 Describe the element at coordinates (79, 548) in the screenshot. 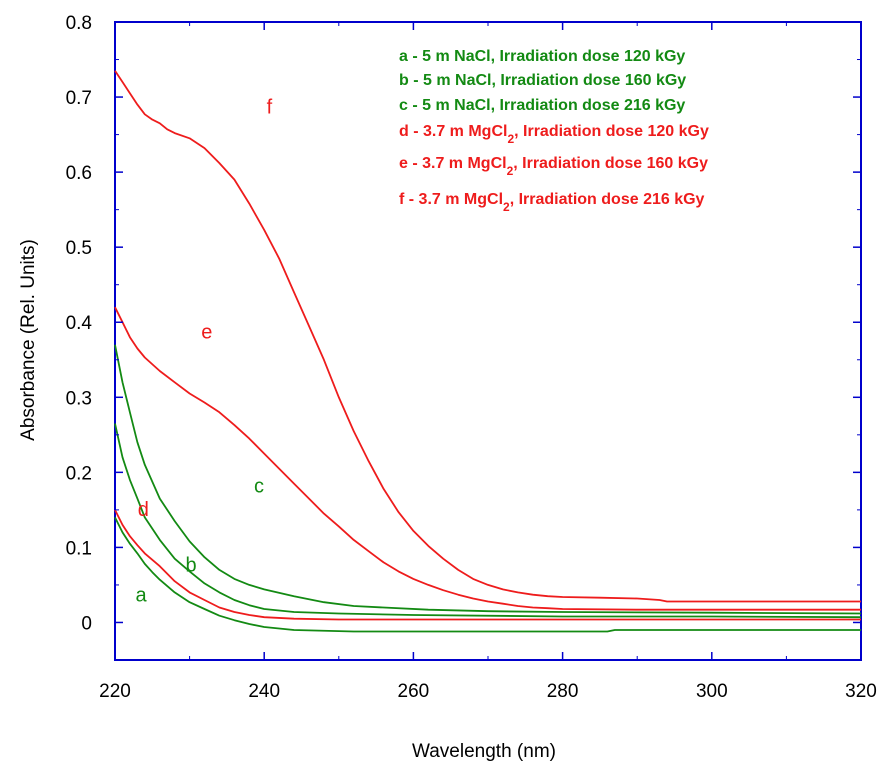

I see `y-tick-label: 0.1` at that location.